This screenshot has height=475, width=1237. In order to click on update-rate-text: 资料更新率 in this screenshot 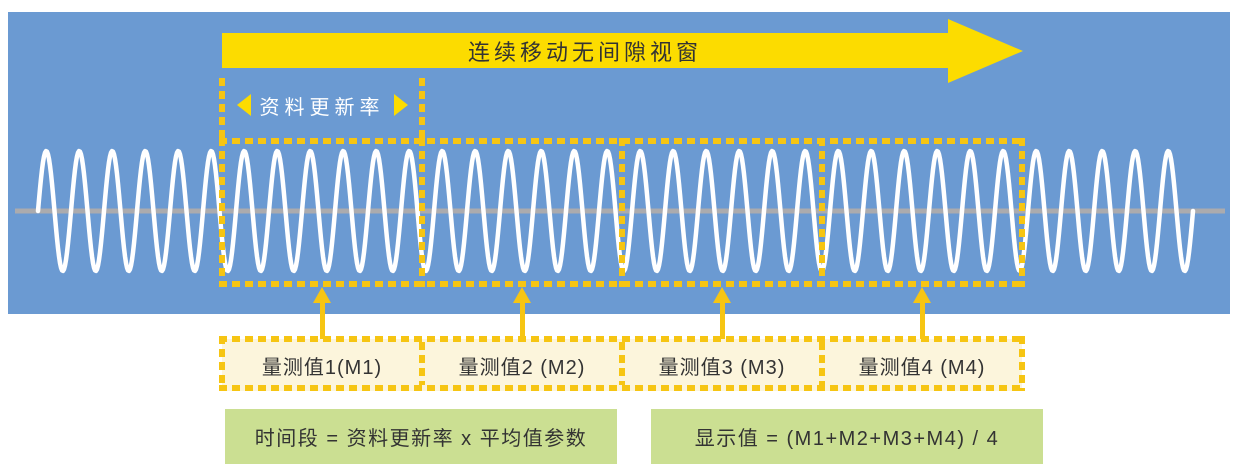, I will do `click(322, 107)`.